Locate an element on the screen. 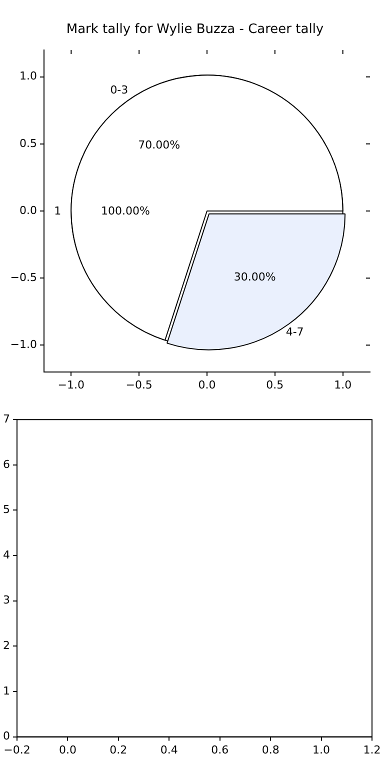 The width and height of the screenshot is (390, 780). slice-label: 0-3 is located at coordinates (119, 90).